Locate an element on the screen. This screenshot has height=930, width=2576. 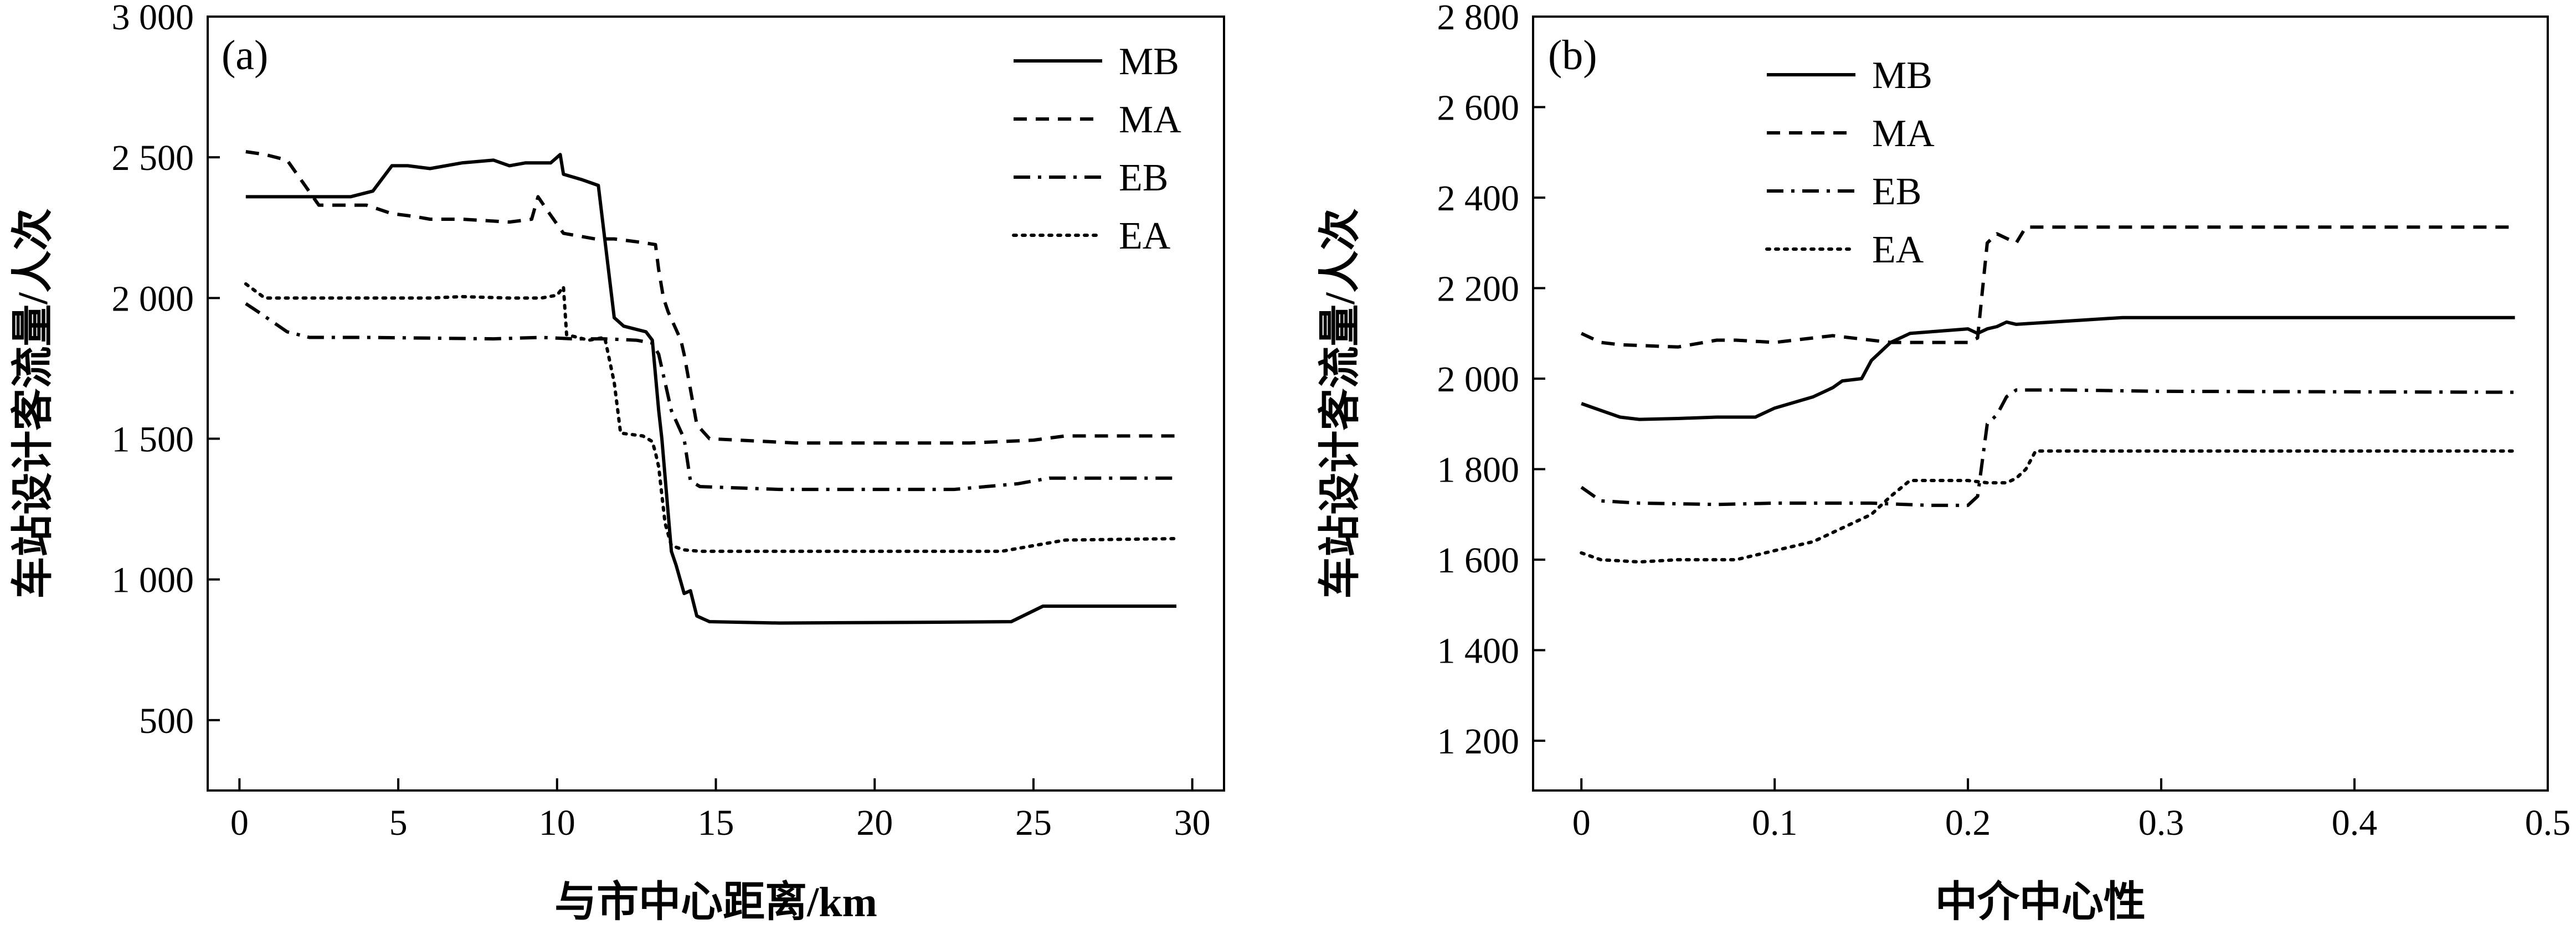
x-tick-label: 25 is located at coordinates (1033, 823).